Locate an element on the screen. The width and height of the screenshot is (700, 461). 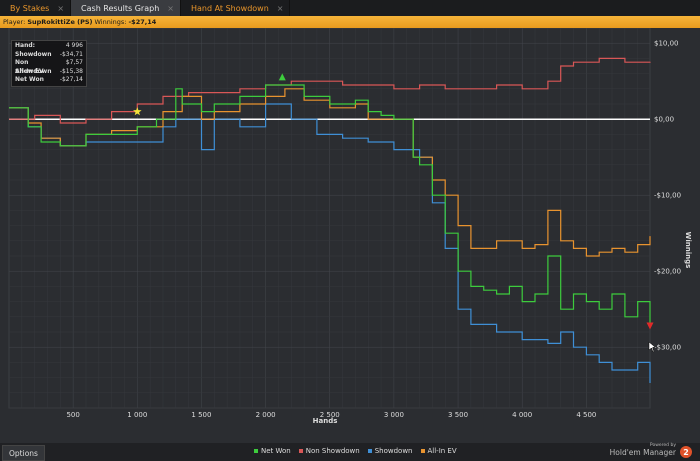
legend-item-all-in-ev: All-In EV is located at coordinates (438, 451).